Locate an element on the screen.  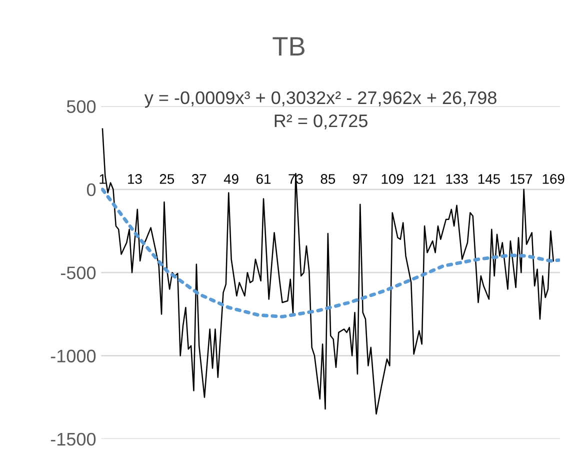
x-tick-label: 169 is located at coordinates (553, 179).